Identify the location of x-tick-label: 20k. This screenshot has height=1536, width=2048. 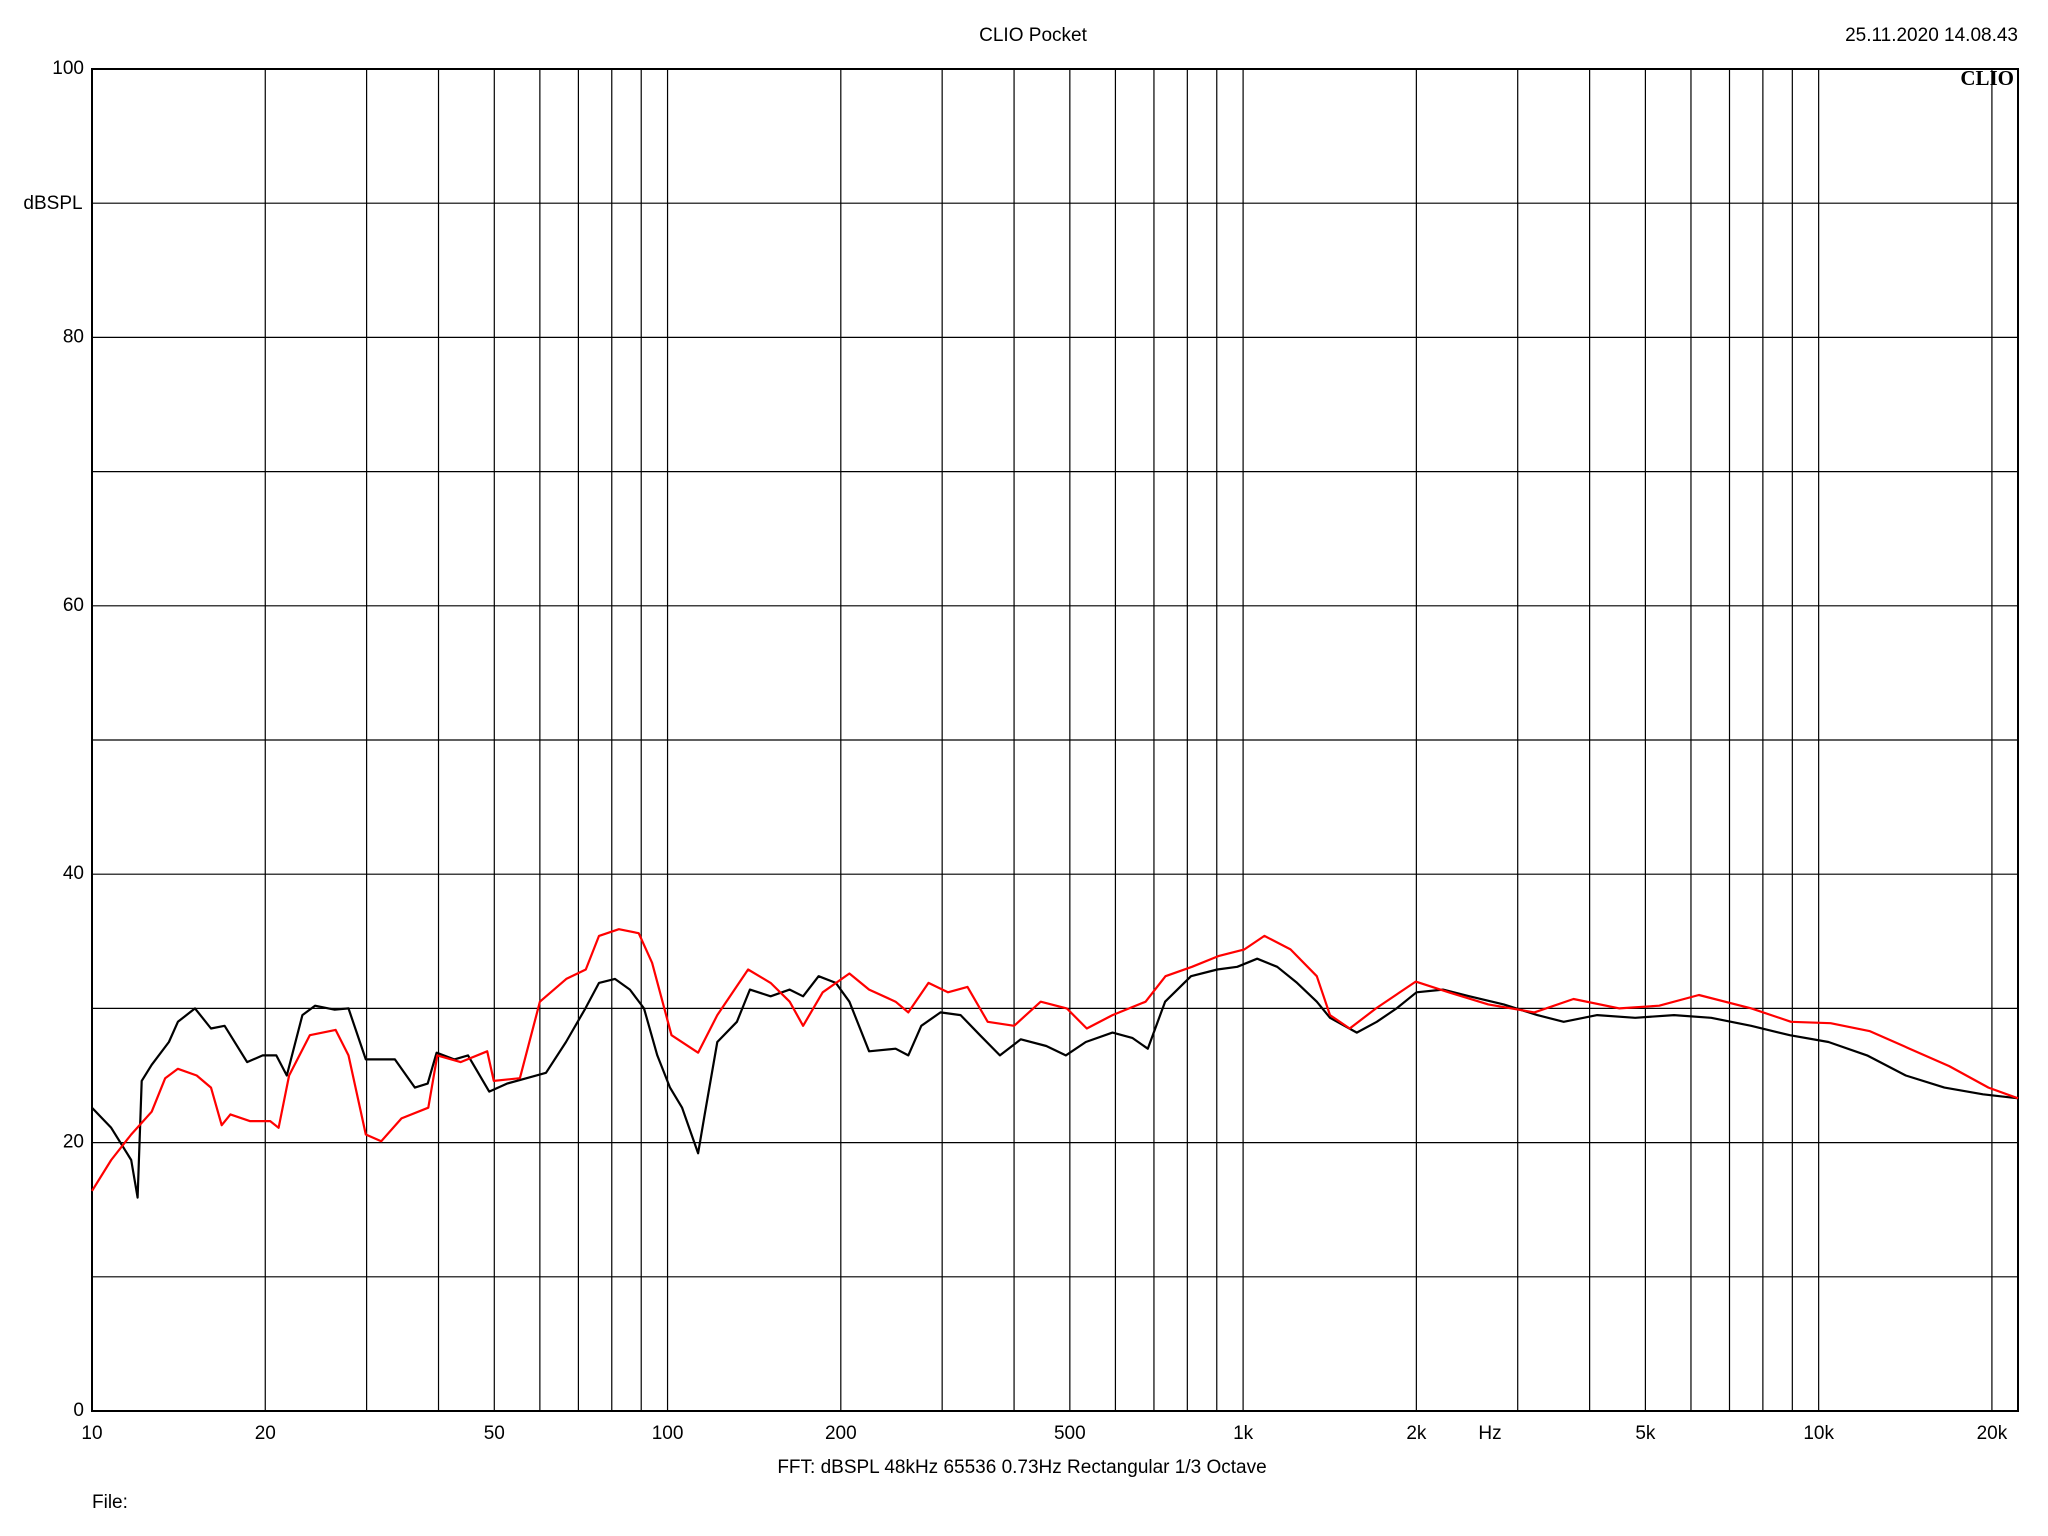
(1992, 1433).